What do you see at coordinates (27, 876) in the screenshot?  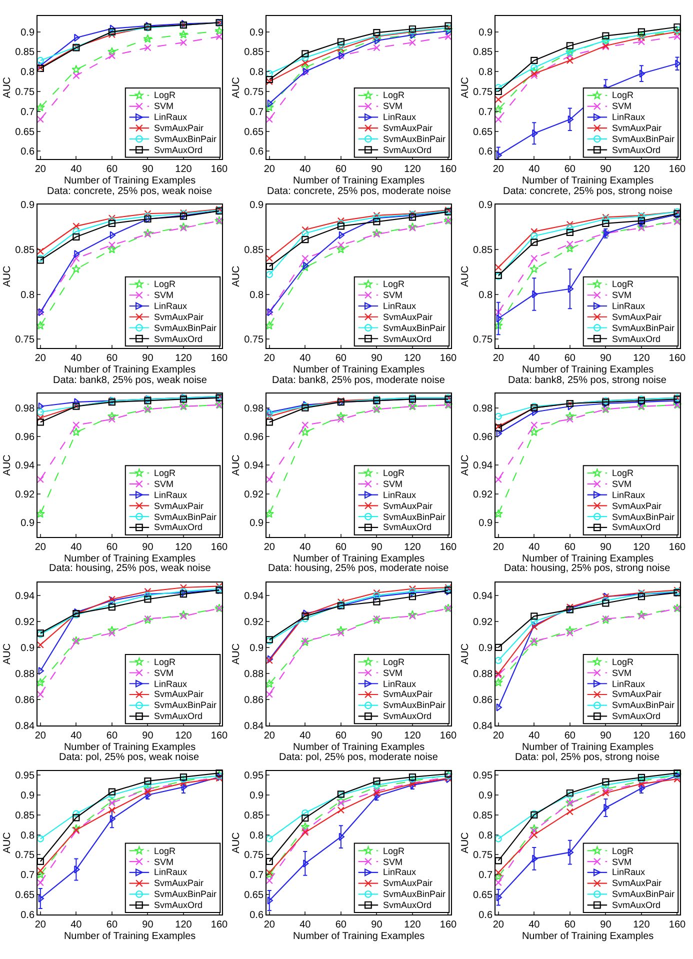 I see `y-tick-label: 0.7` at bounding box center [27, 876].